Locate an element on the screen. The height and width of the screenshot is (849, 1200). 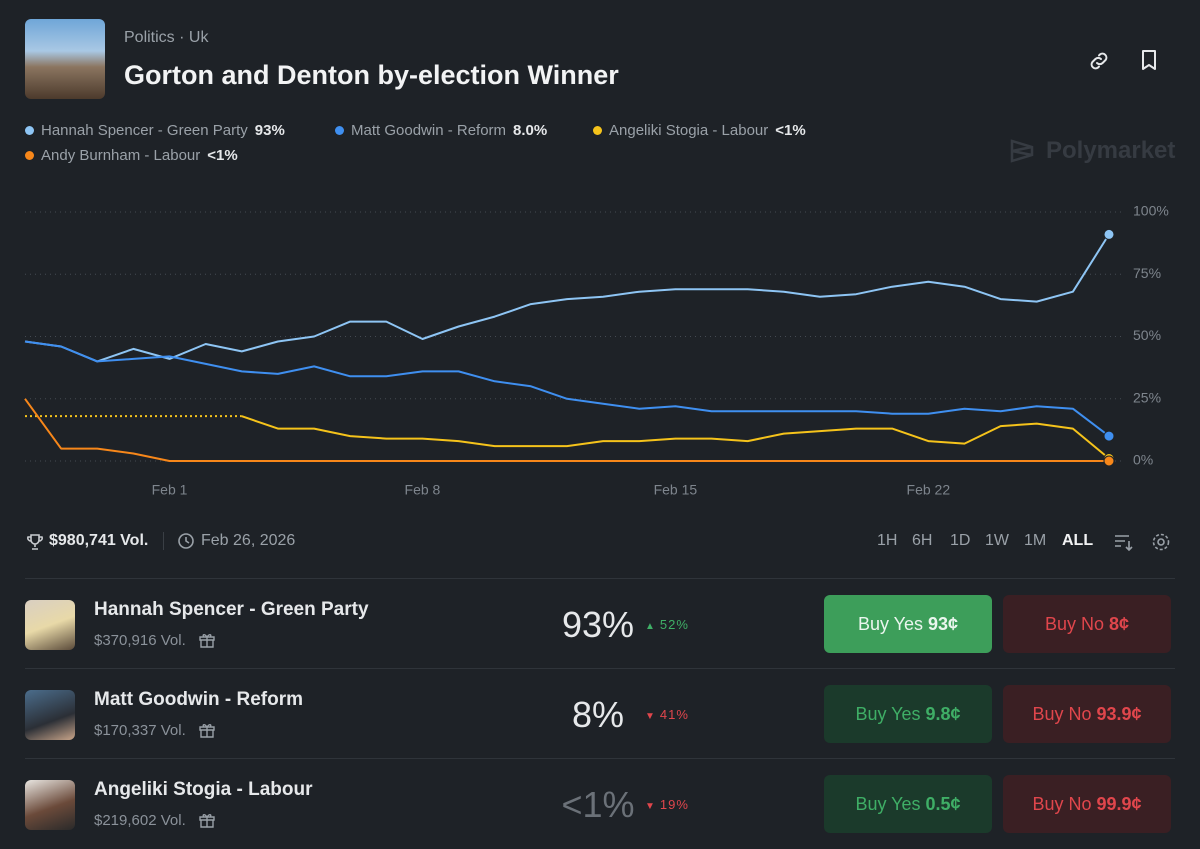
legend-name: Andy Burnham - Labour is located at coordinates (121, 155).